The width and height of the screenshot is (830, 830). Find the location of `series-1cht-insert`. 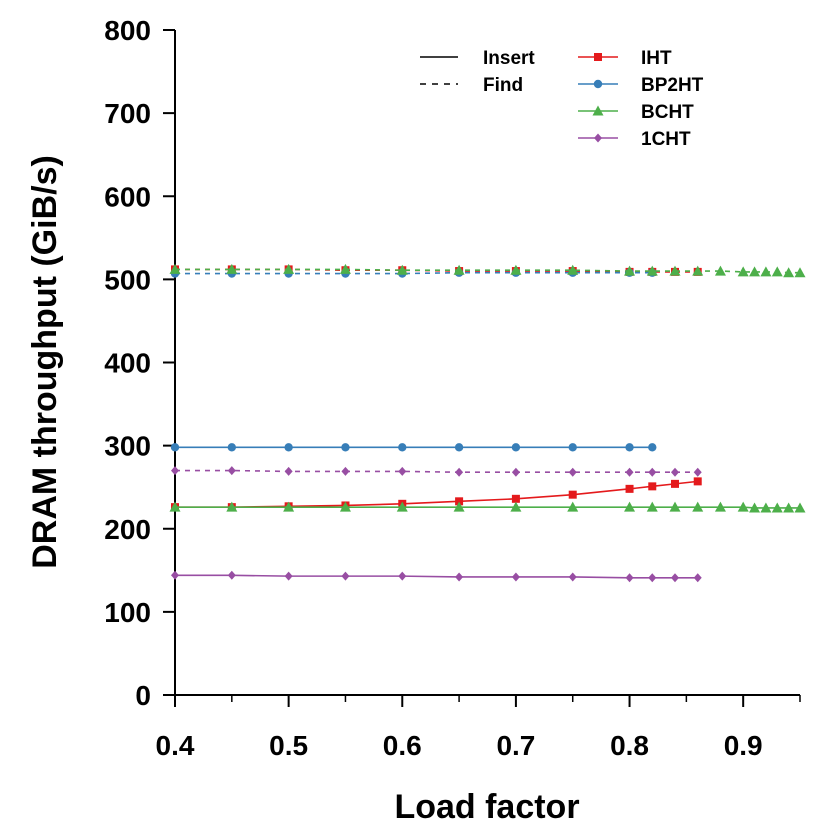

series-1cht-insert is located at coordinates (436, 576).